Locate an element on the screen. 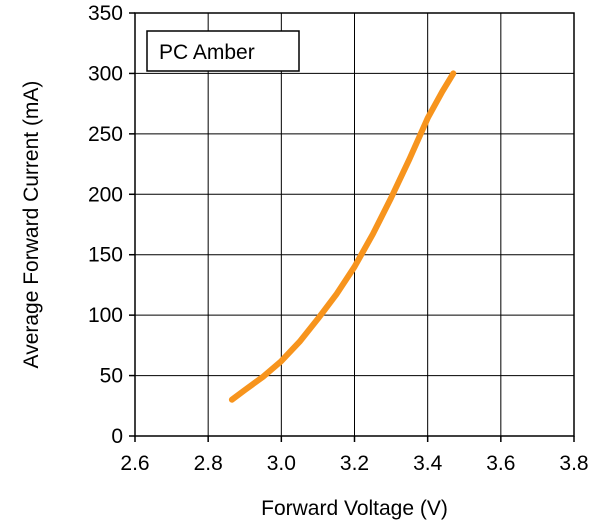  y-tick-labels: 0 50 100 150 200 250 300 350 is located at coordinates (105, 225).